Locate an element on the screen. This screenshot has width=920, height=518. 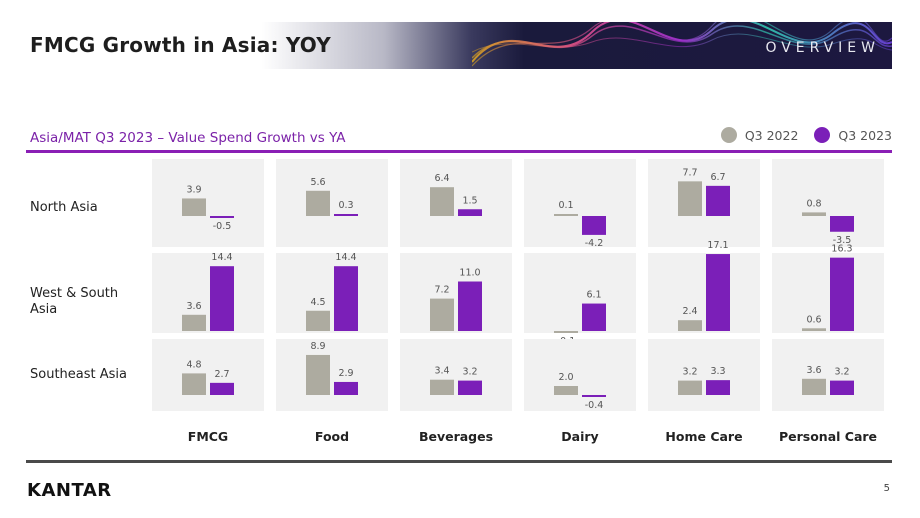
data-label-q3-2022-southeast-asia-beverages: 3.4 is located at coordinates (441, 371).